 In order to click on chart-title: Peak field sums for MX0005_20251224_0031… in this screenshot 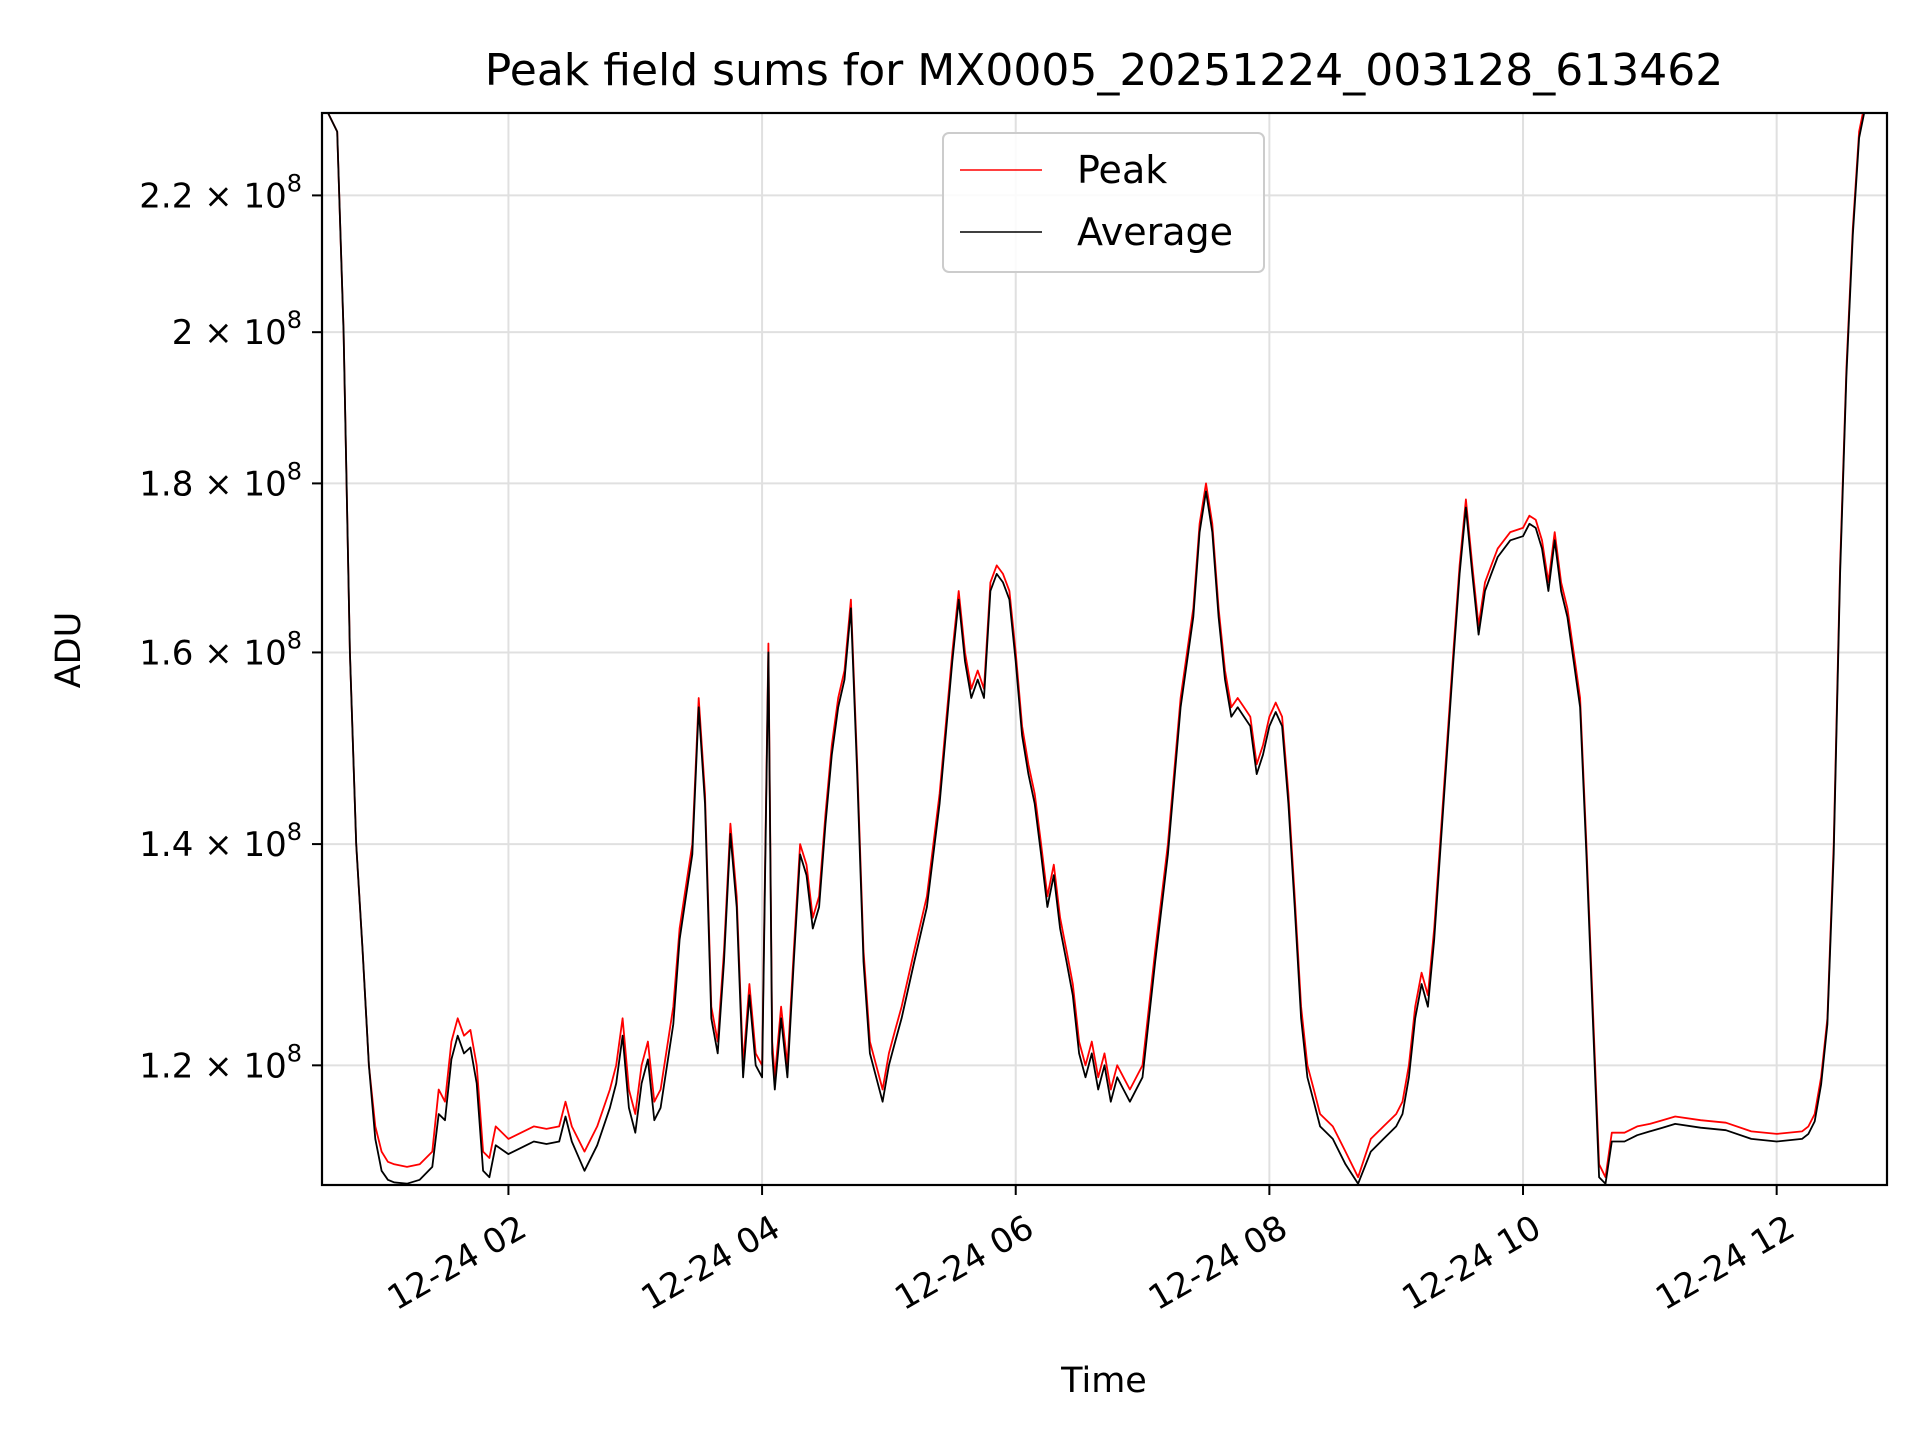, I will do `click(1104, 70)`.